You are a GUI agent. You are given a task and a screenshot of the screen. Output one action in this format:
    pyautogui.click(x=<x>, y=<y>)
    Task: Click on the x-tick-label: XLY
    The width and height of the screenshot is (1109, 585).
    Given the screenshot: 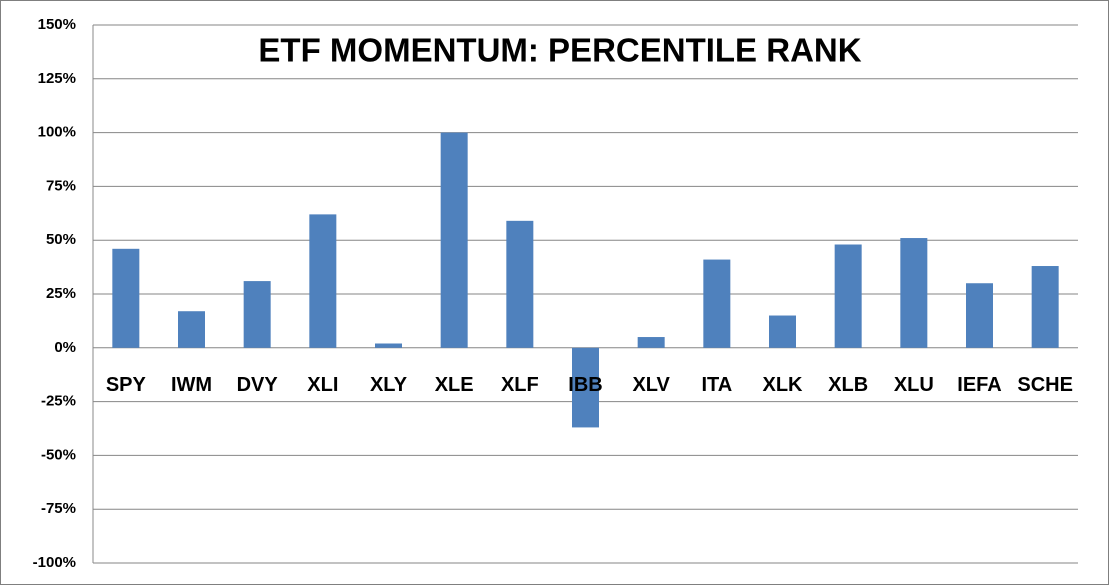 What is the action you would take?
    pyautogui.click(x=389, y=385)
    